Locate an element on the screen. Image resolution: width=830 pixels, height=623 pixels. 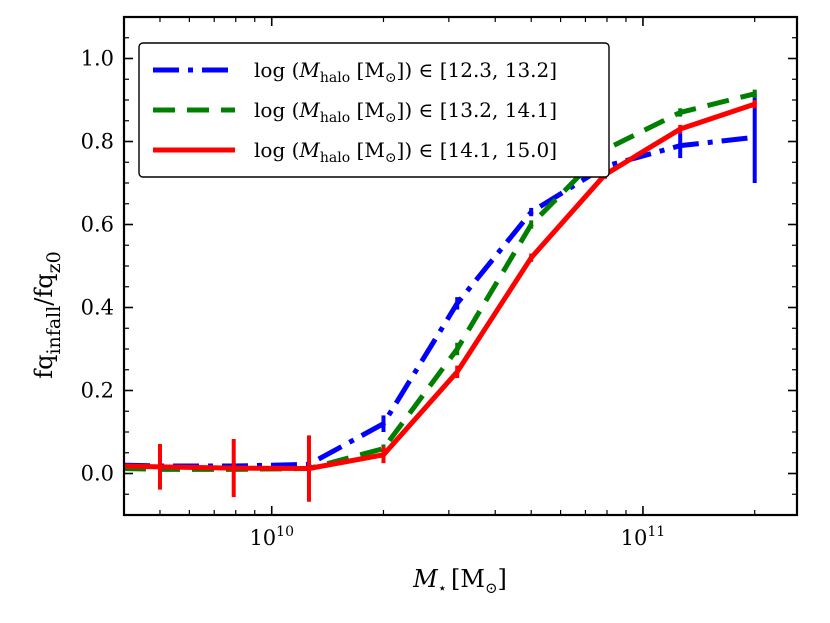
x-tick-label: 1010 is located at coordinates (271, 537).